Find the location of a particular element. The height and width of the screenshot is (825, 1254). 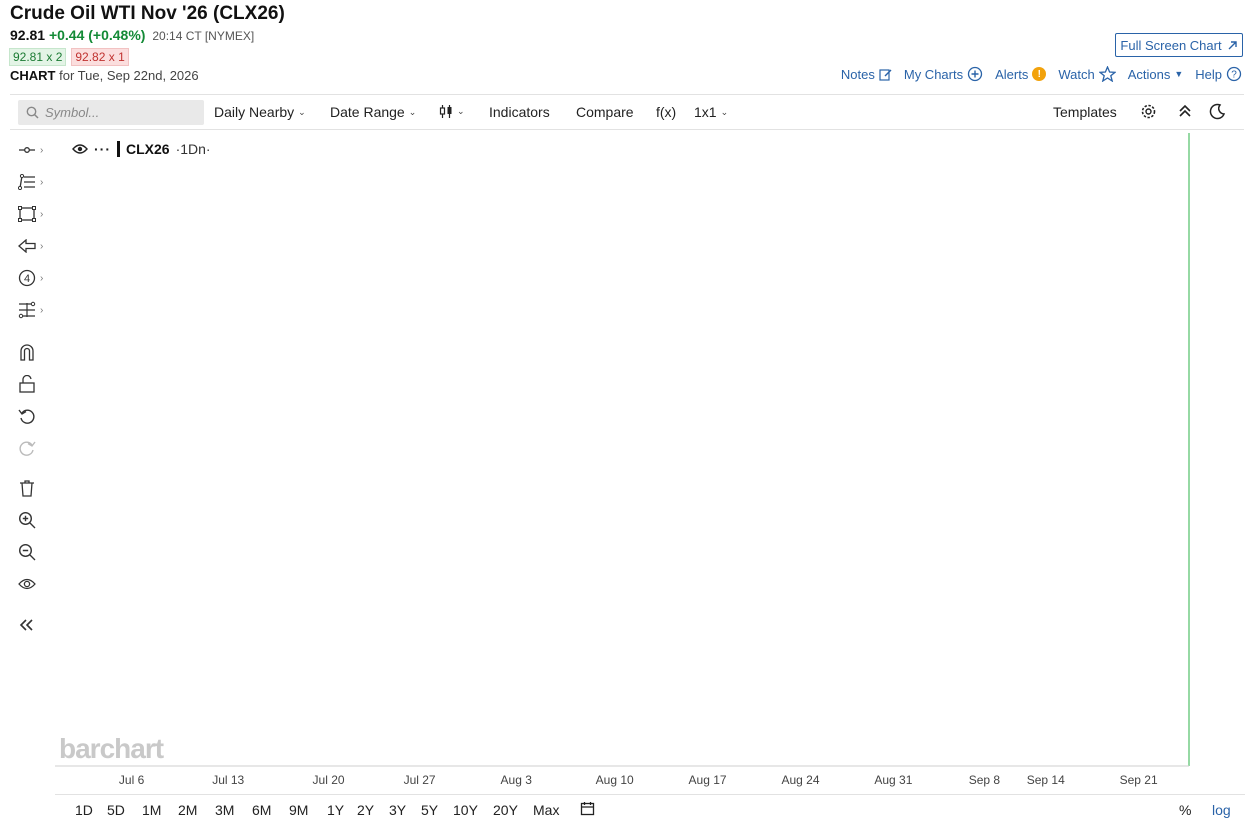

collapse-header-button is located at coordinates (1185, 111).